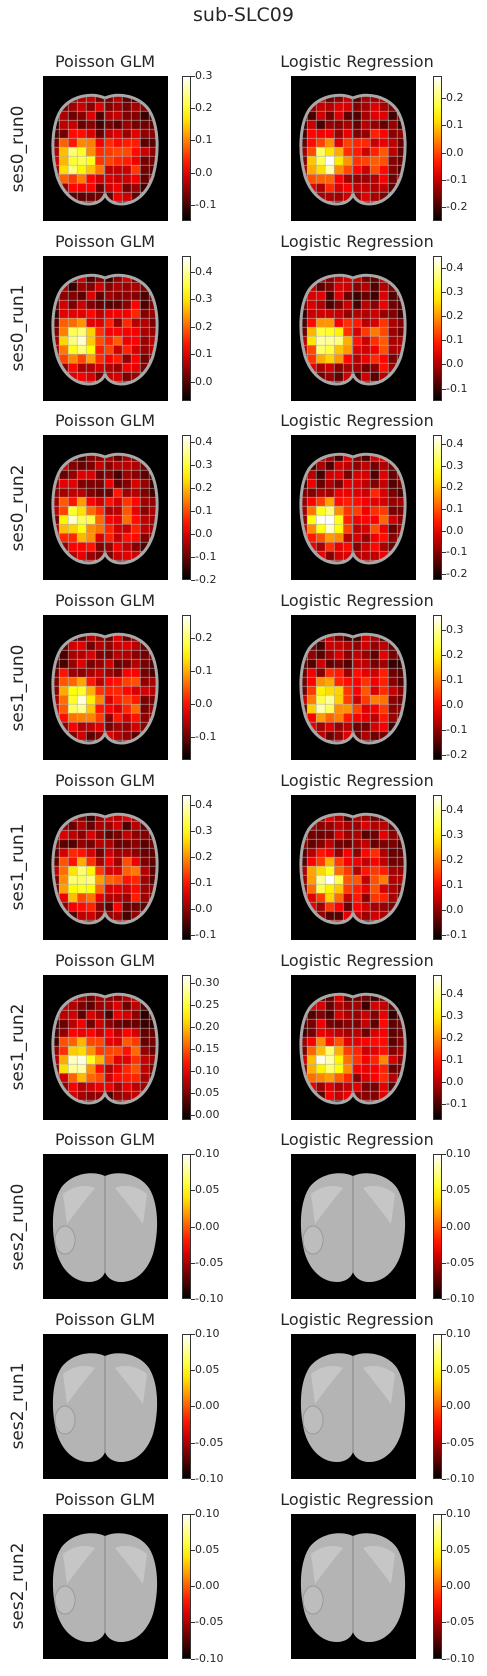 This screenshot has height=1676, width=487. I want to click on brain-shading, so click(327, 1384).